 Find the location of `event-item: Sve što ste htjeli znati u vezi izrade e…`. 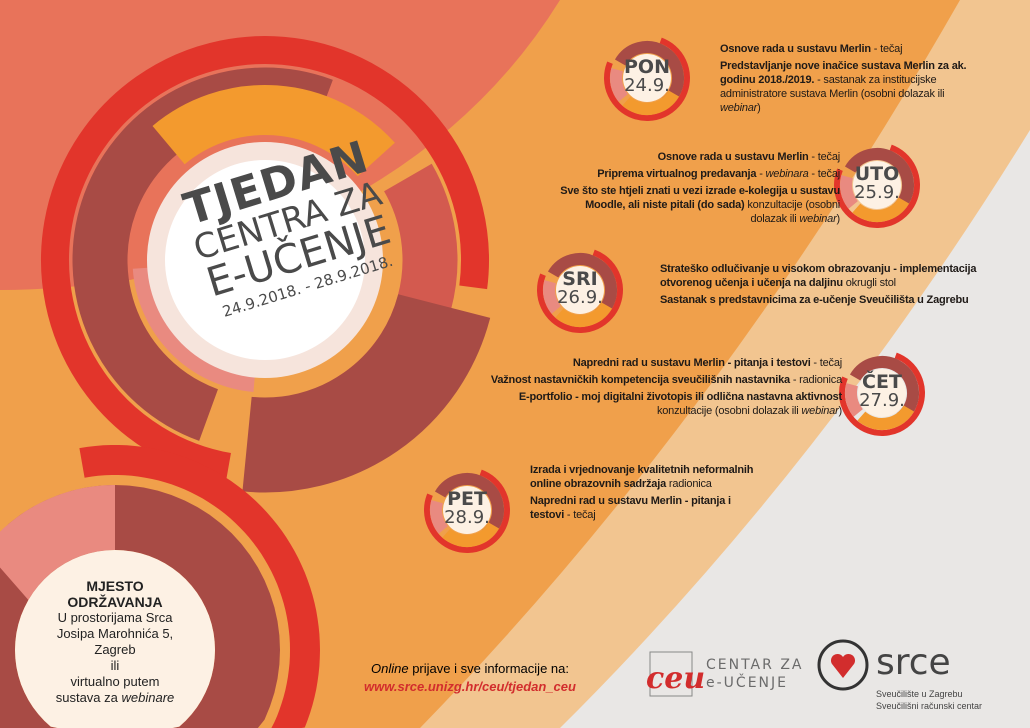

event-item: Sve što ste htjeli znati u vezi izrade e… is located at coordinates (700, 205).